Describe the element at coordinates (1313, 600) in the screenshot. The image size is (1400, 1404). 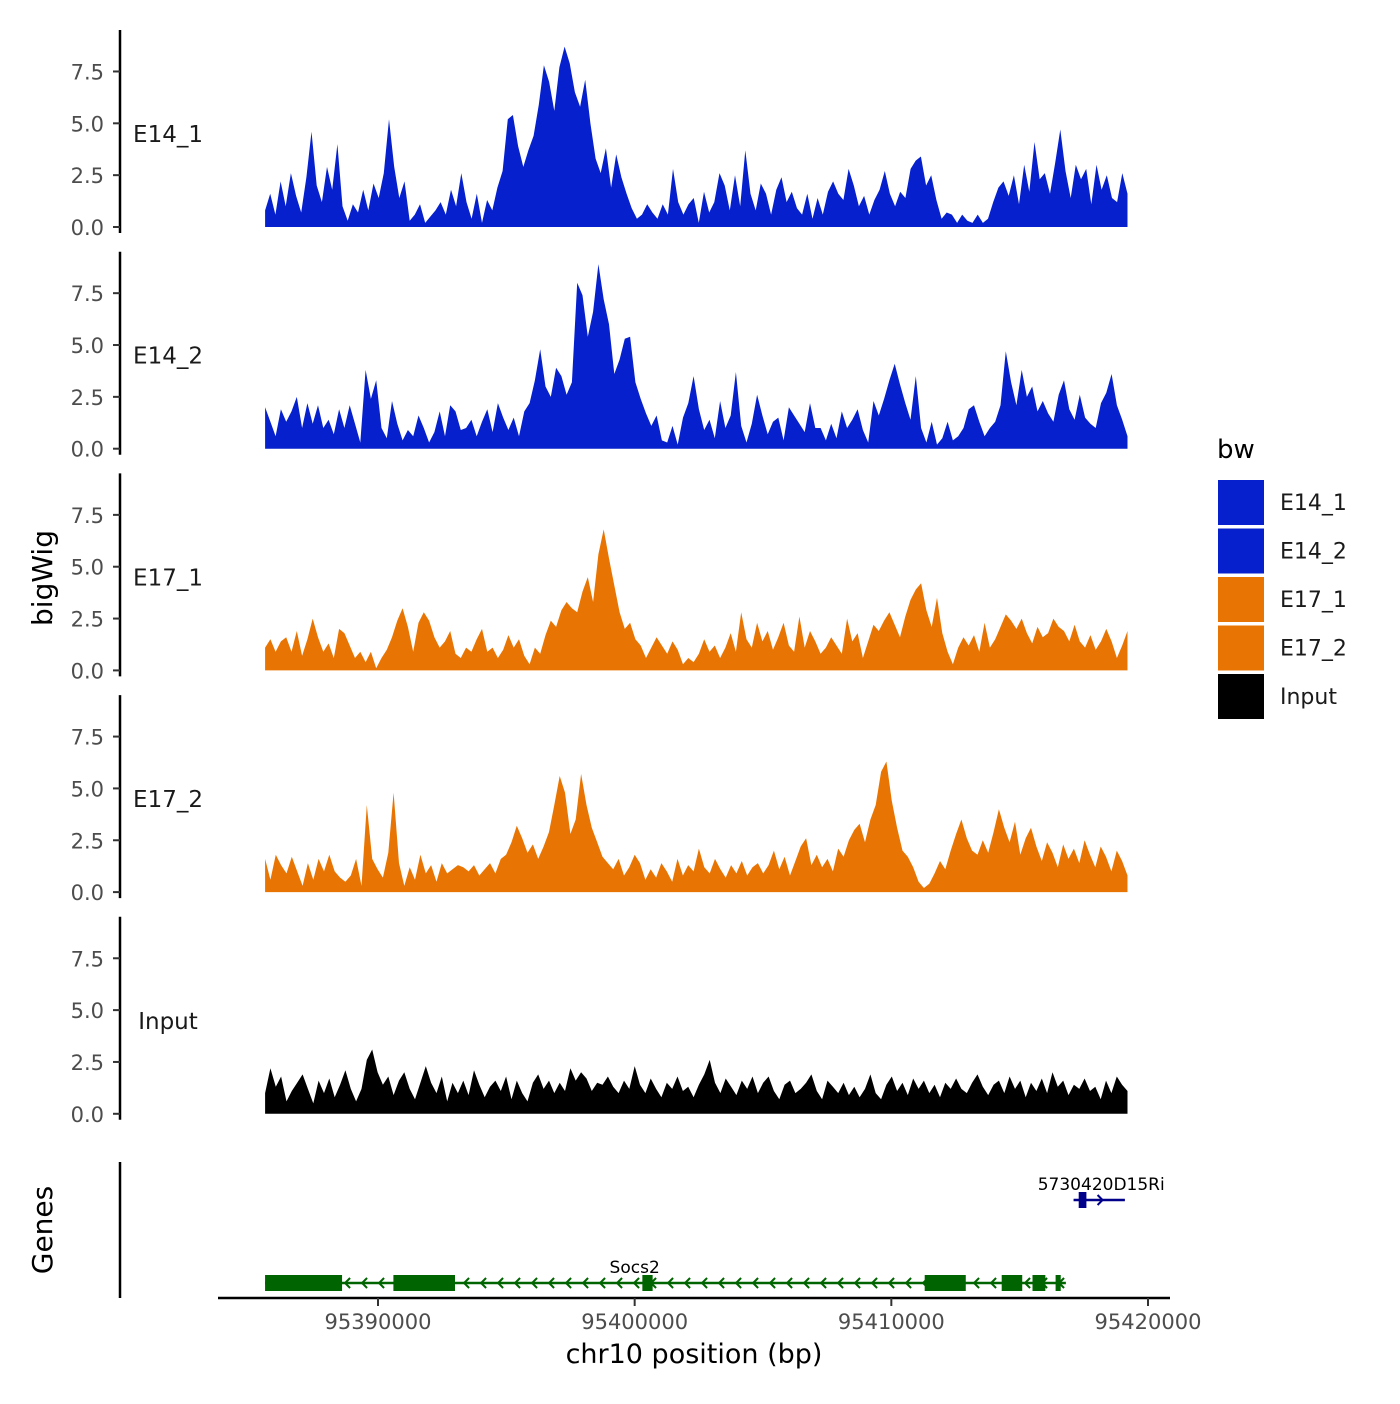
I see `legend-label: E17_1` at that location.